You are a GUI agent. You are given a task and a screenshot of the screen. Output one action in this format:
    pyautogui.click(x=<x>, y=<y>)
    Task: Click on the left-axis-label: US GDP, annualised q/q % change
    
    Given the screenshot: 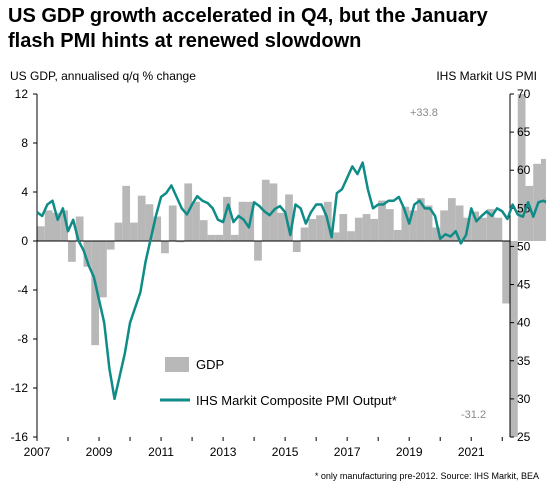 What is the action you would take?
    pyautogui.click(x=103, y=76)
    